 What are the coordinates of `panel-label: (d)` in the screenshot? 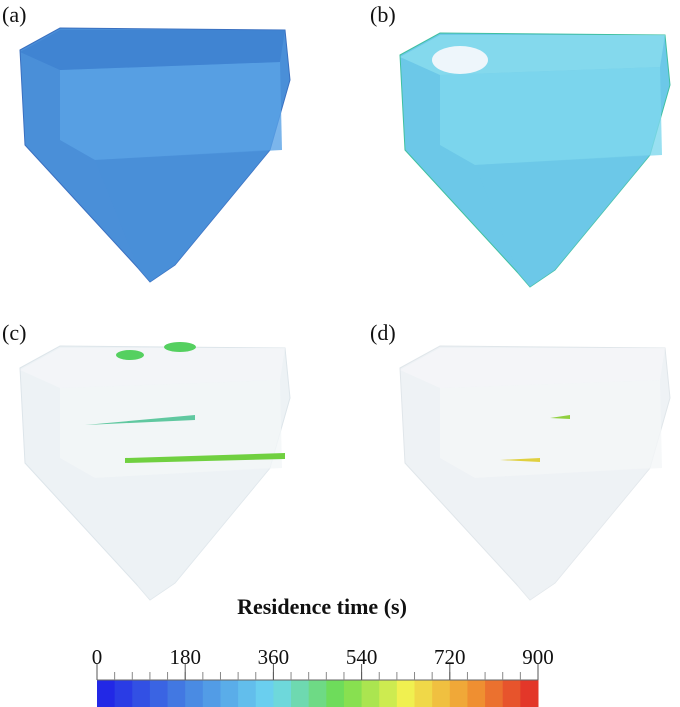 It's located at (383, 332).